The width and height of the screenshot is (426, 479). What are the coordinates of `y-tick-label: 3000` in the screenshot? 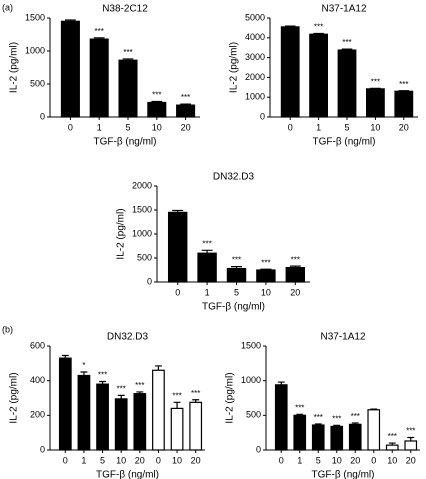 It's located at (255, 57).